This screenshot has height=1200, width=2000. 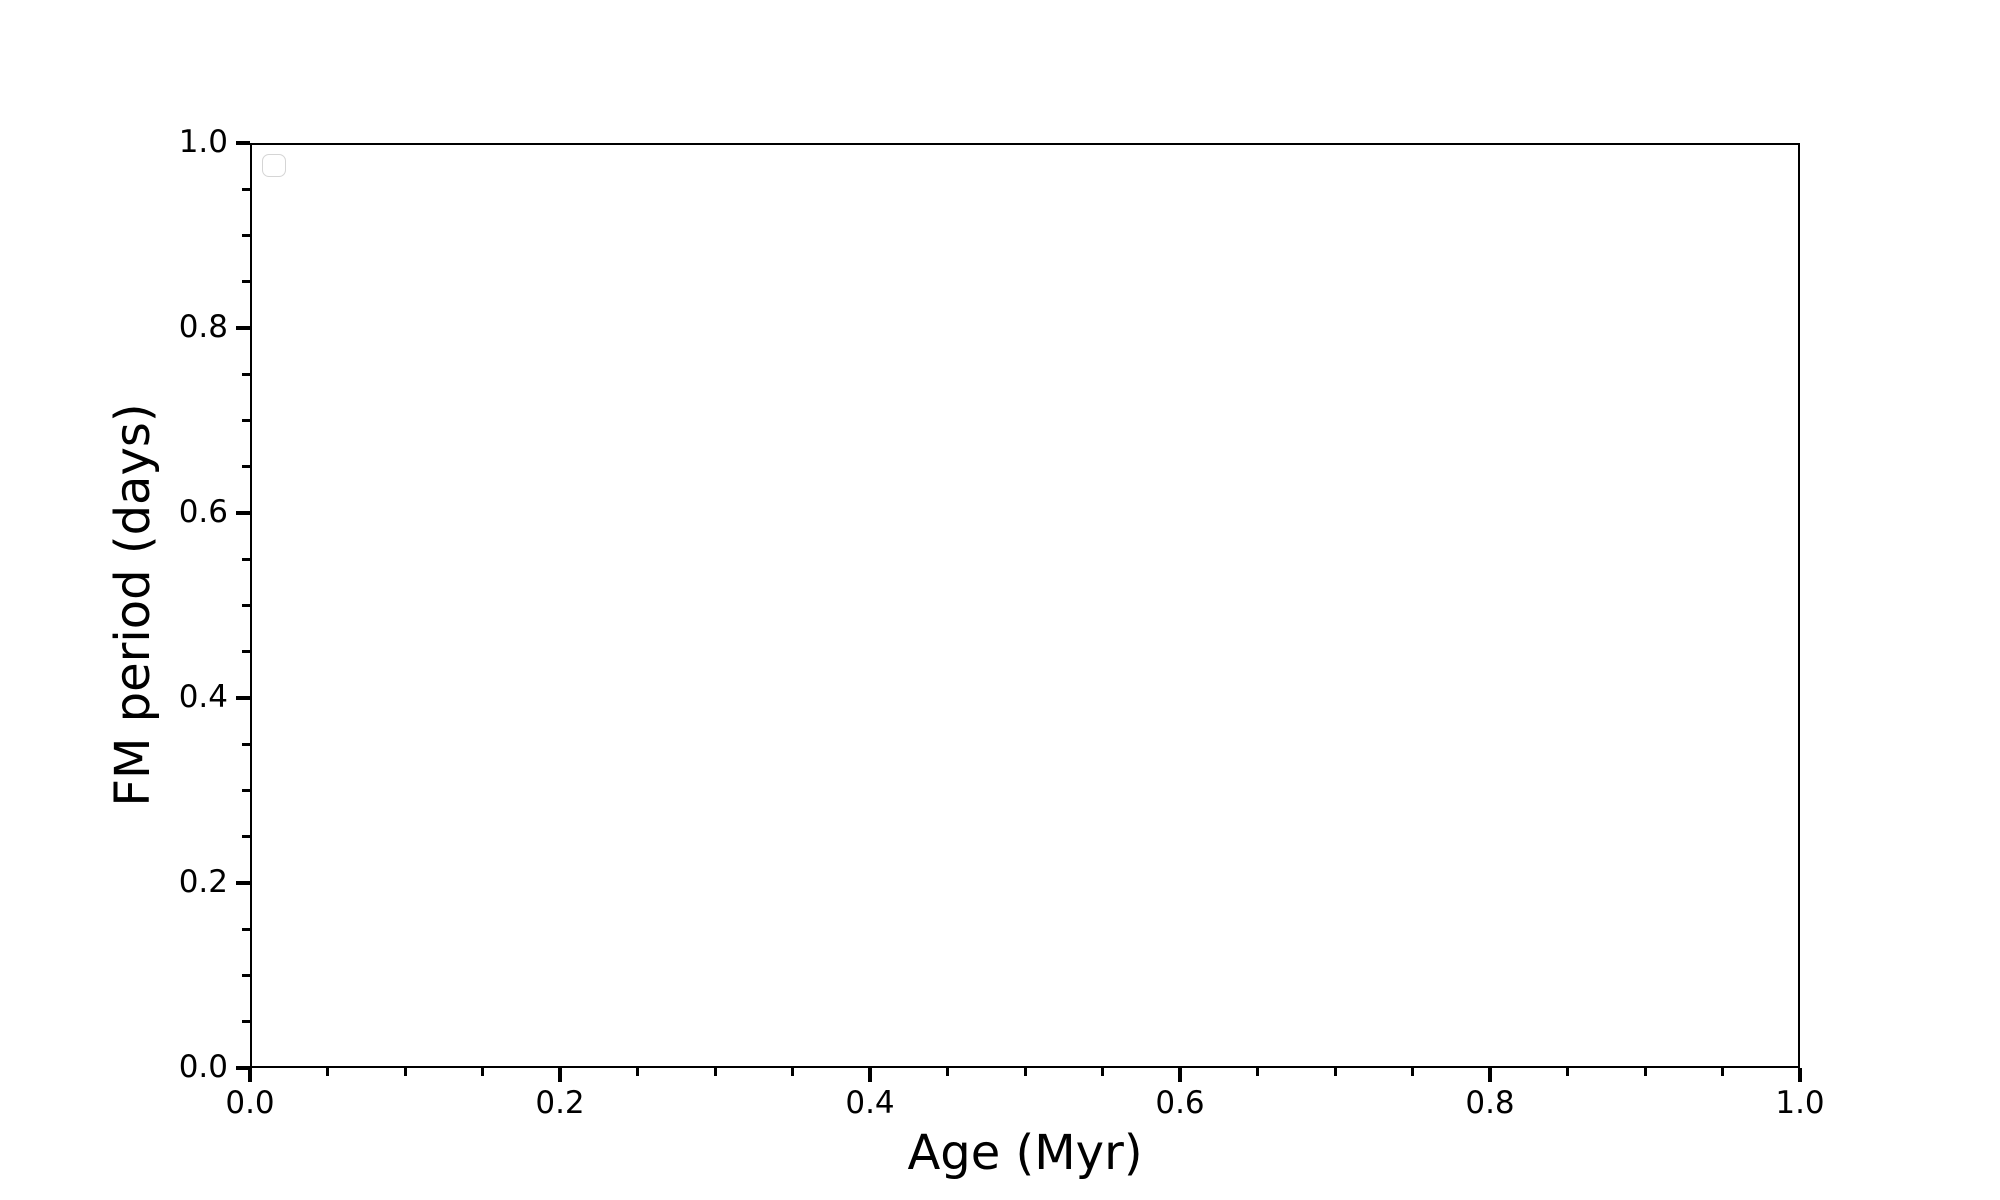 What do you see at coordinates (1490, 1103) in the screenshot?
I see `x-tick-label: 0.8` at bounding box center [1490, 1103].